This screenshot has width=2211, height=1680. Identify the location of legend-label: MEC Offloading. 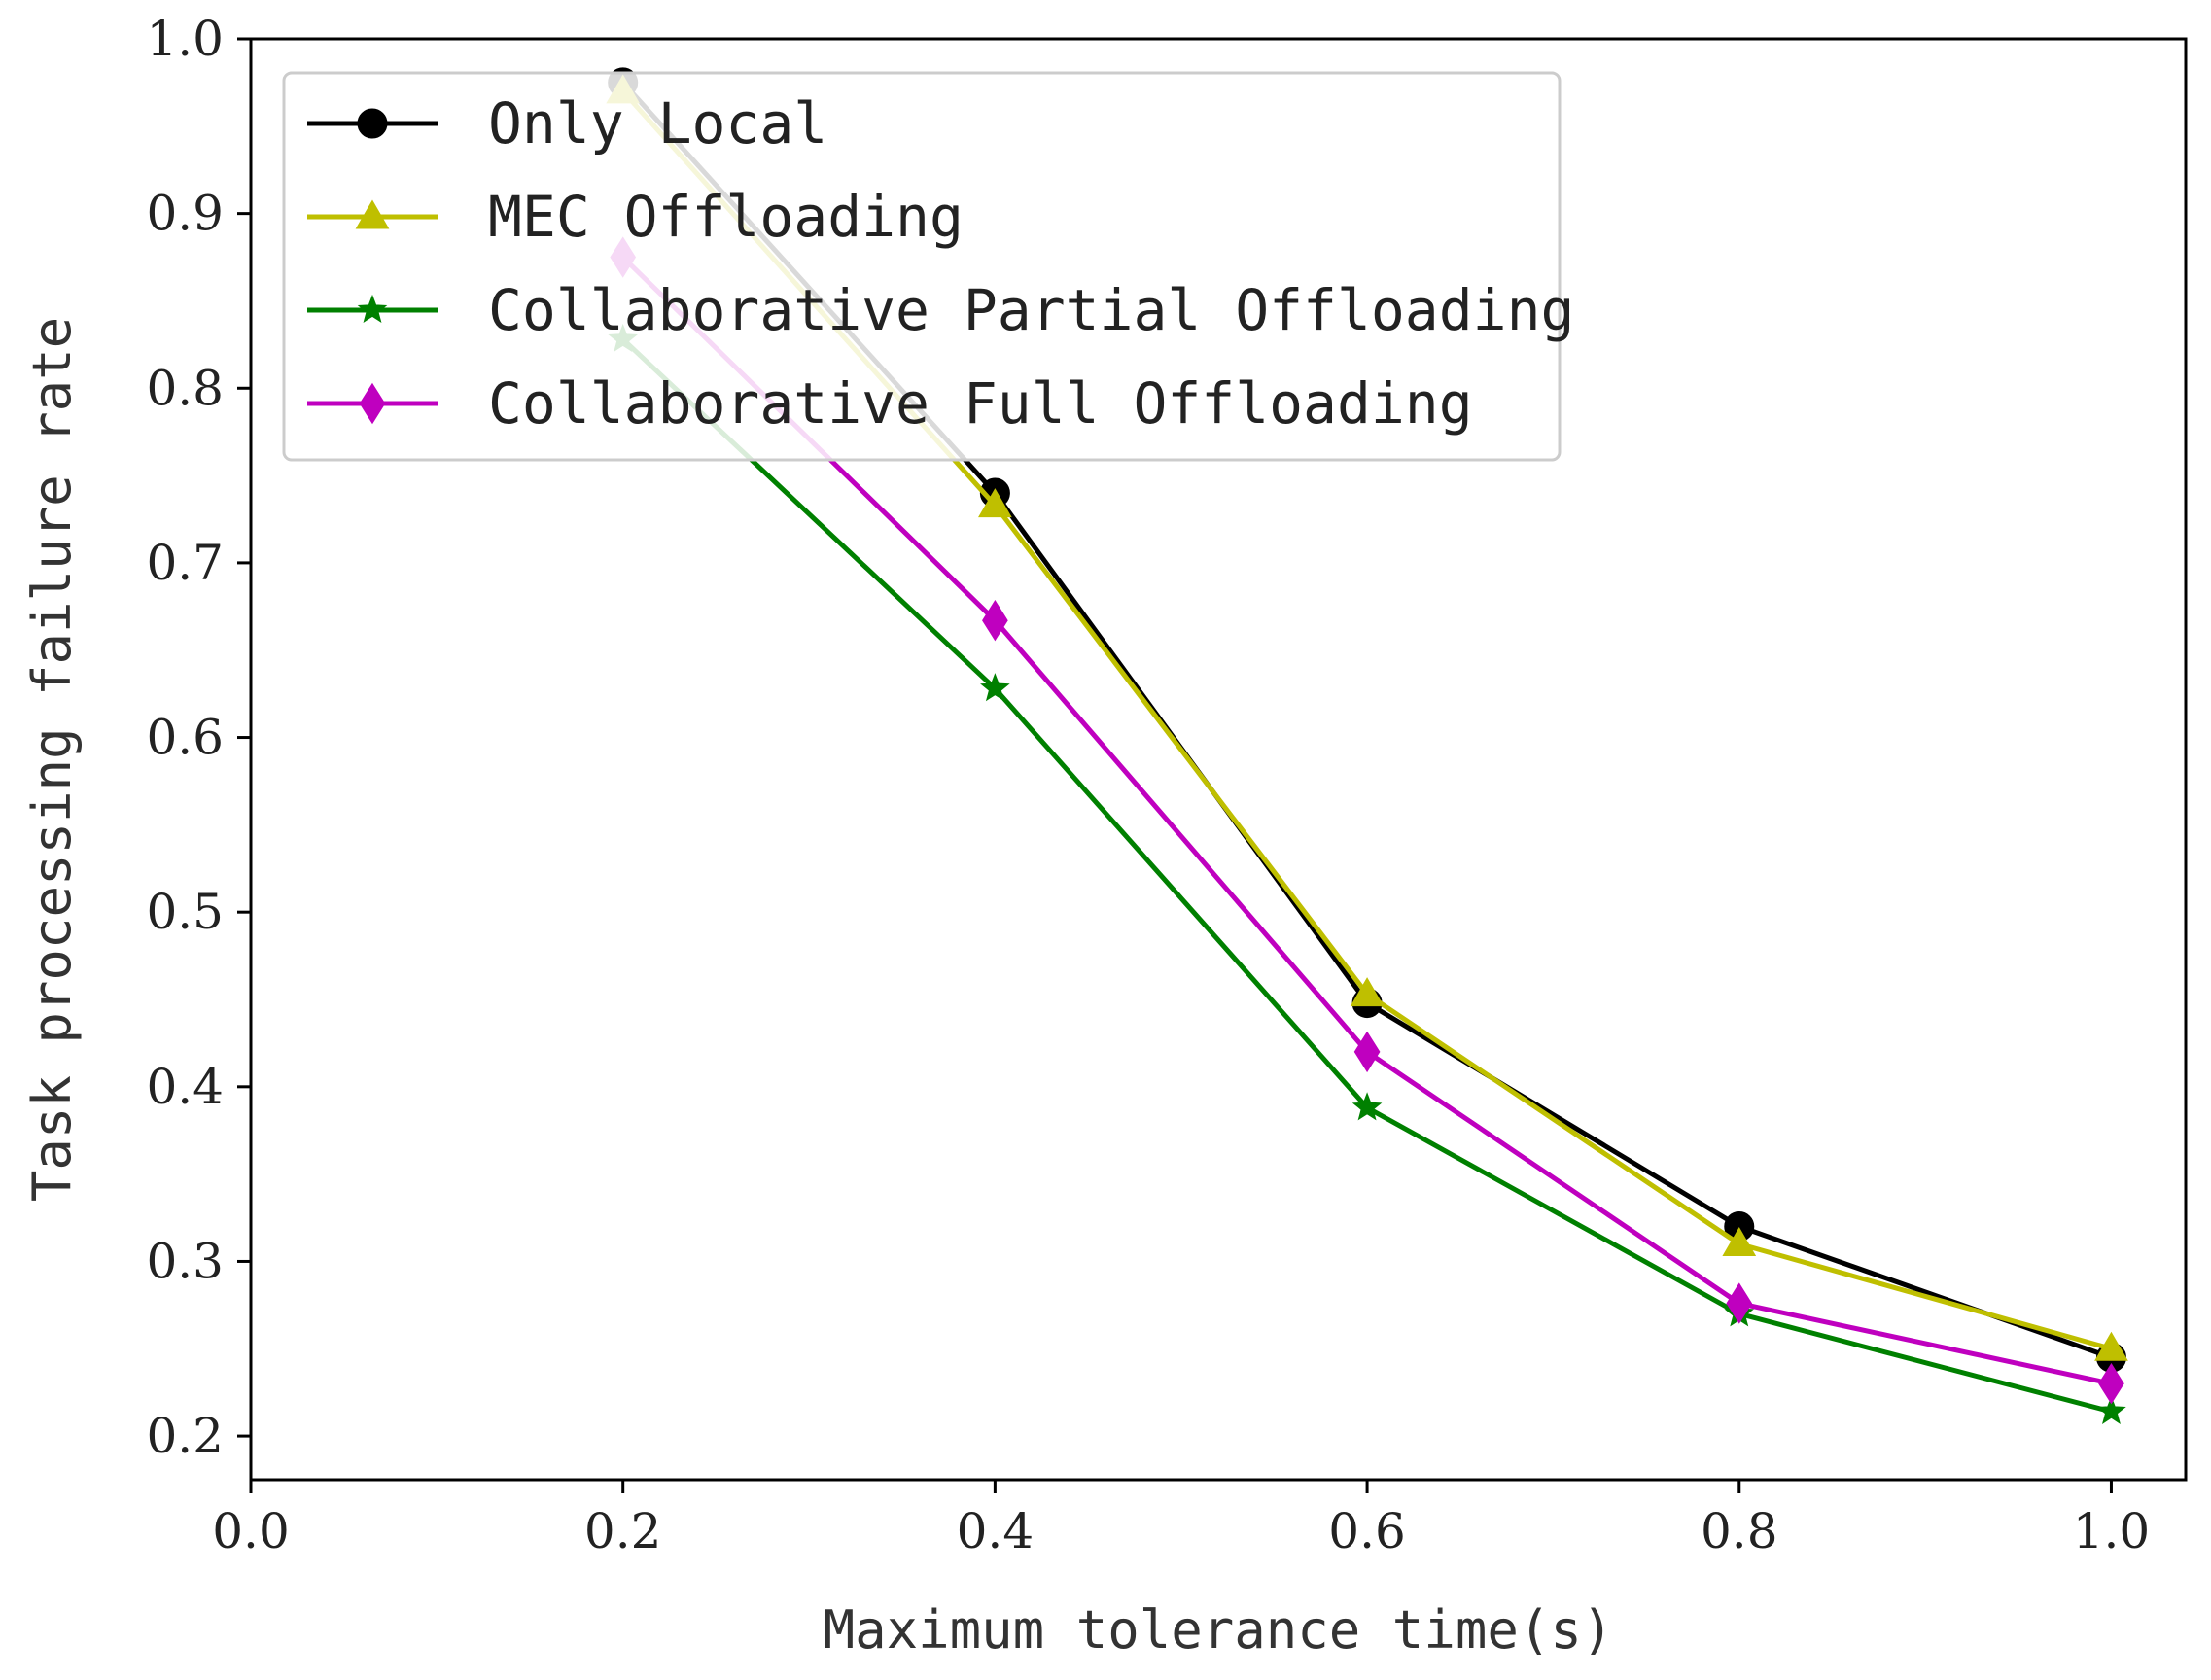
(726, 217).